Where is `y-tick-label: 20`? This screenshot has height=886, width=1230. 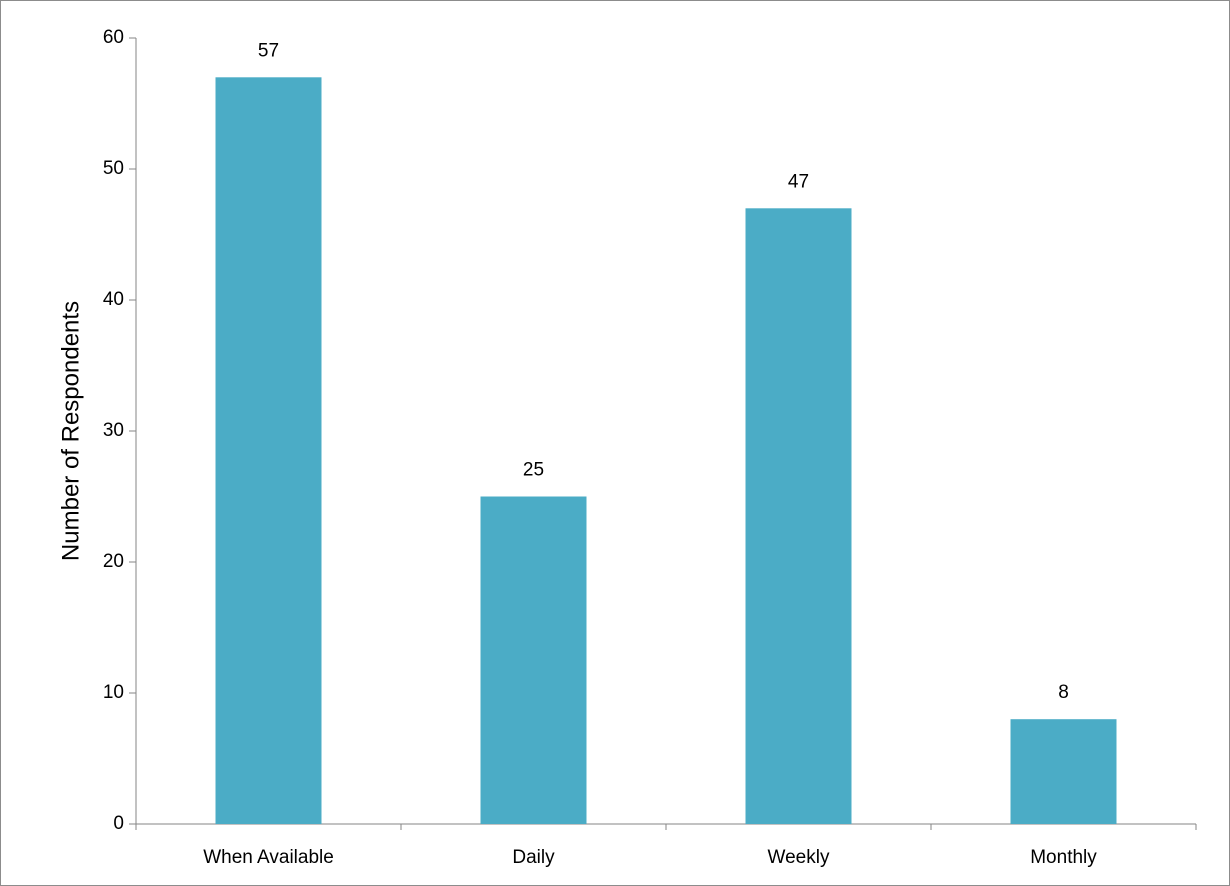 y-tick-label: 20 is located at coordinates (113, 561).